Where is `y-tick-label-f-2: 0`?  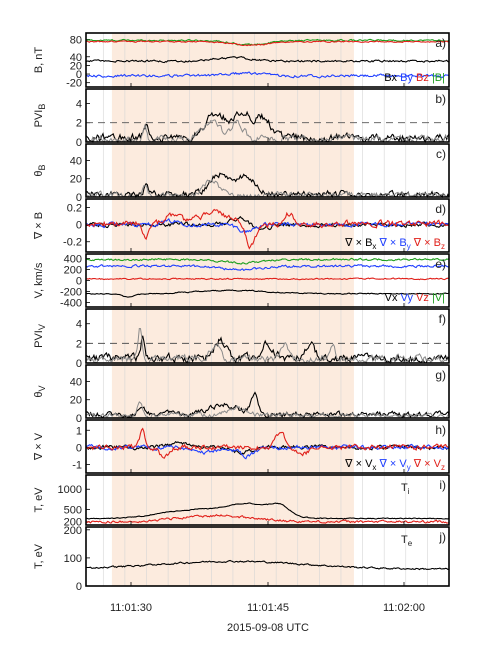 y-tick-label-f-2: 0 is located at coordinates (79, 364).